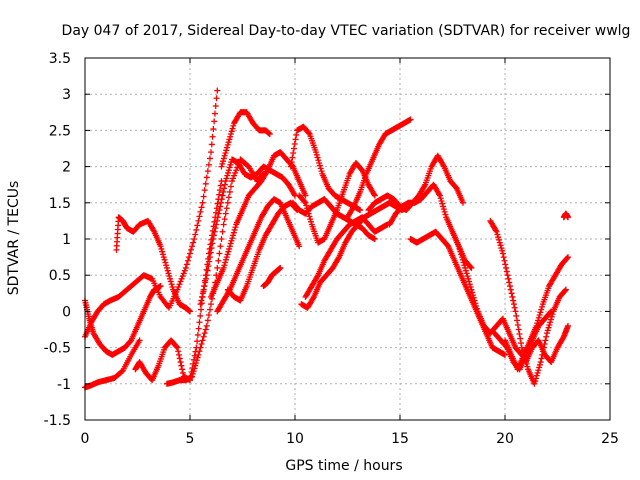  Describe the element at coordinates (343, 466) in the screenshot. I see `x-axis-label: GPS time / hours` at that location.